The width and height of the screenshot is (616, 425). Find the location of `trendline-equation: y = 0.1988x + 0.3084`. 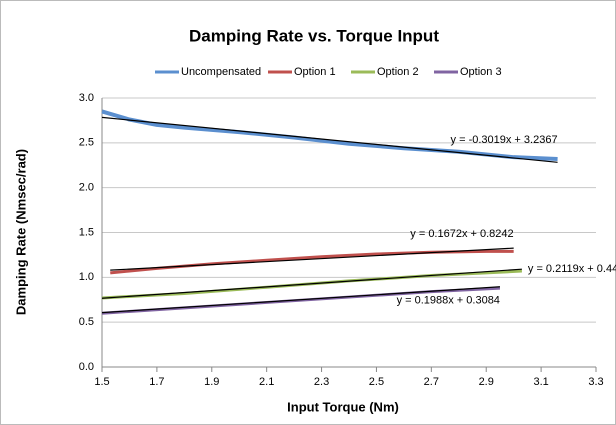

trendline-equation: y = 0.1988x + 0.3084 is located at coordinates (448, 301).